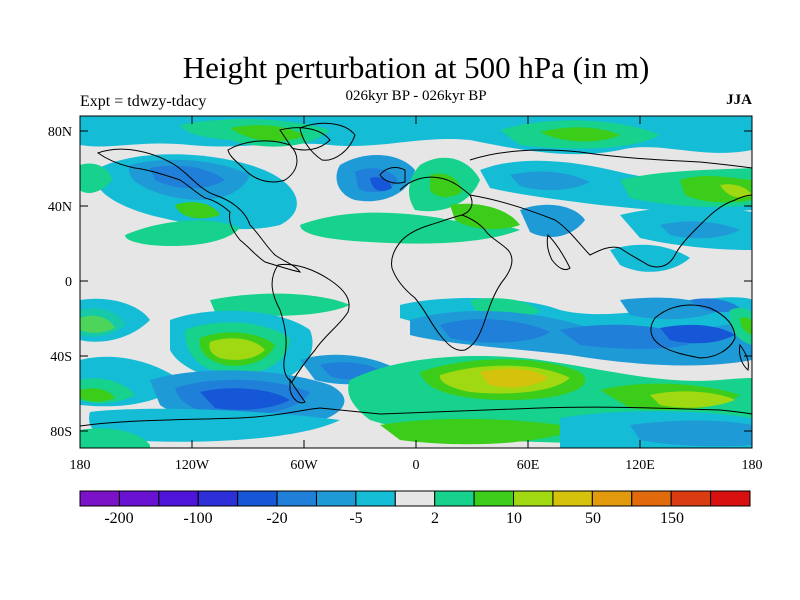  Describe the element at coordinates (60, 282) in the screenshot. I see `latitude-labels: 80N 40N 0 40S 80S` at that location.